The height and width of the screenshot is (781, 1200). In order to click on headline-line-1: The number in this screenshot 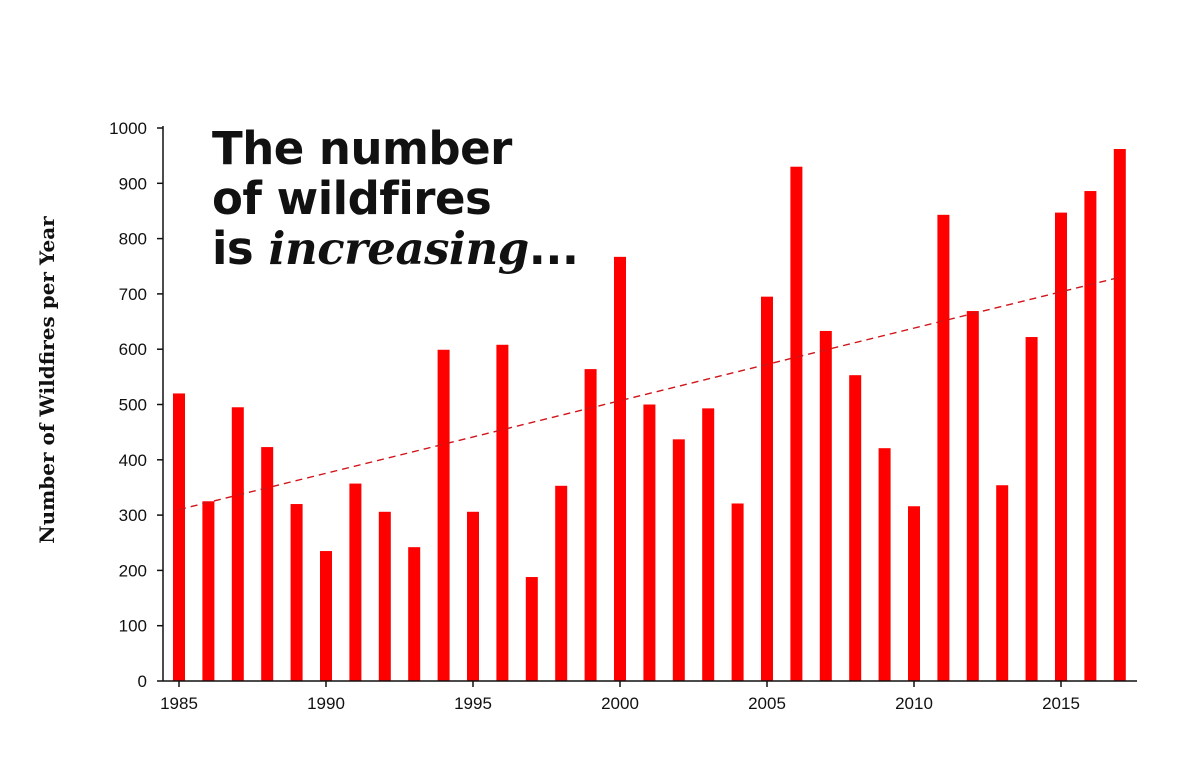, I will do `click(362, 148)`.